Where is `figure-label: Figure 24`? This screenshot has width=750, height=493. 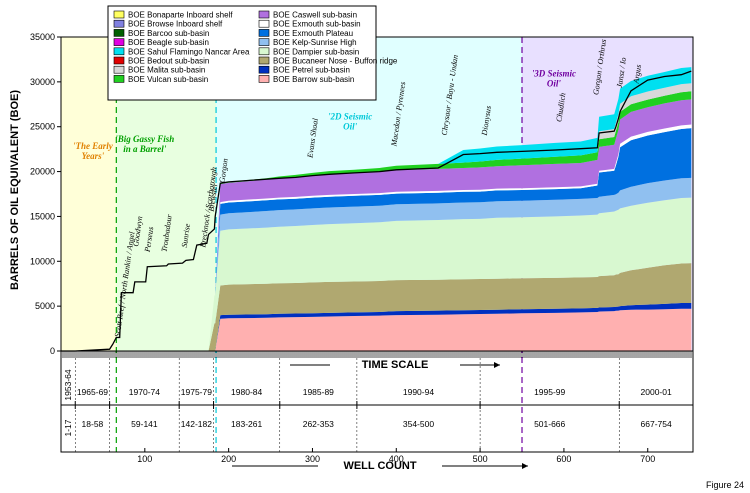 figure-label: Figure 24 is located at coordinates (724, 485).